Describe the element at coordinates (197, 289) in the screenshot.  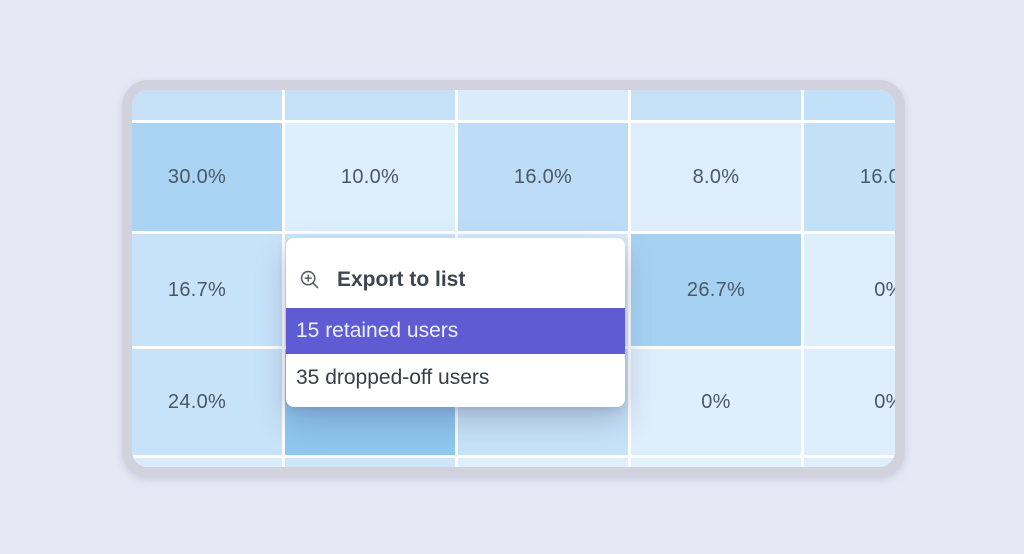
I see `retention-value: 16.7%` at that location.